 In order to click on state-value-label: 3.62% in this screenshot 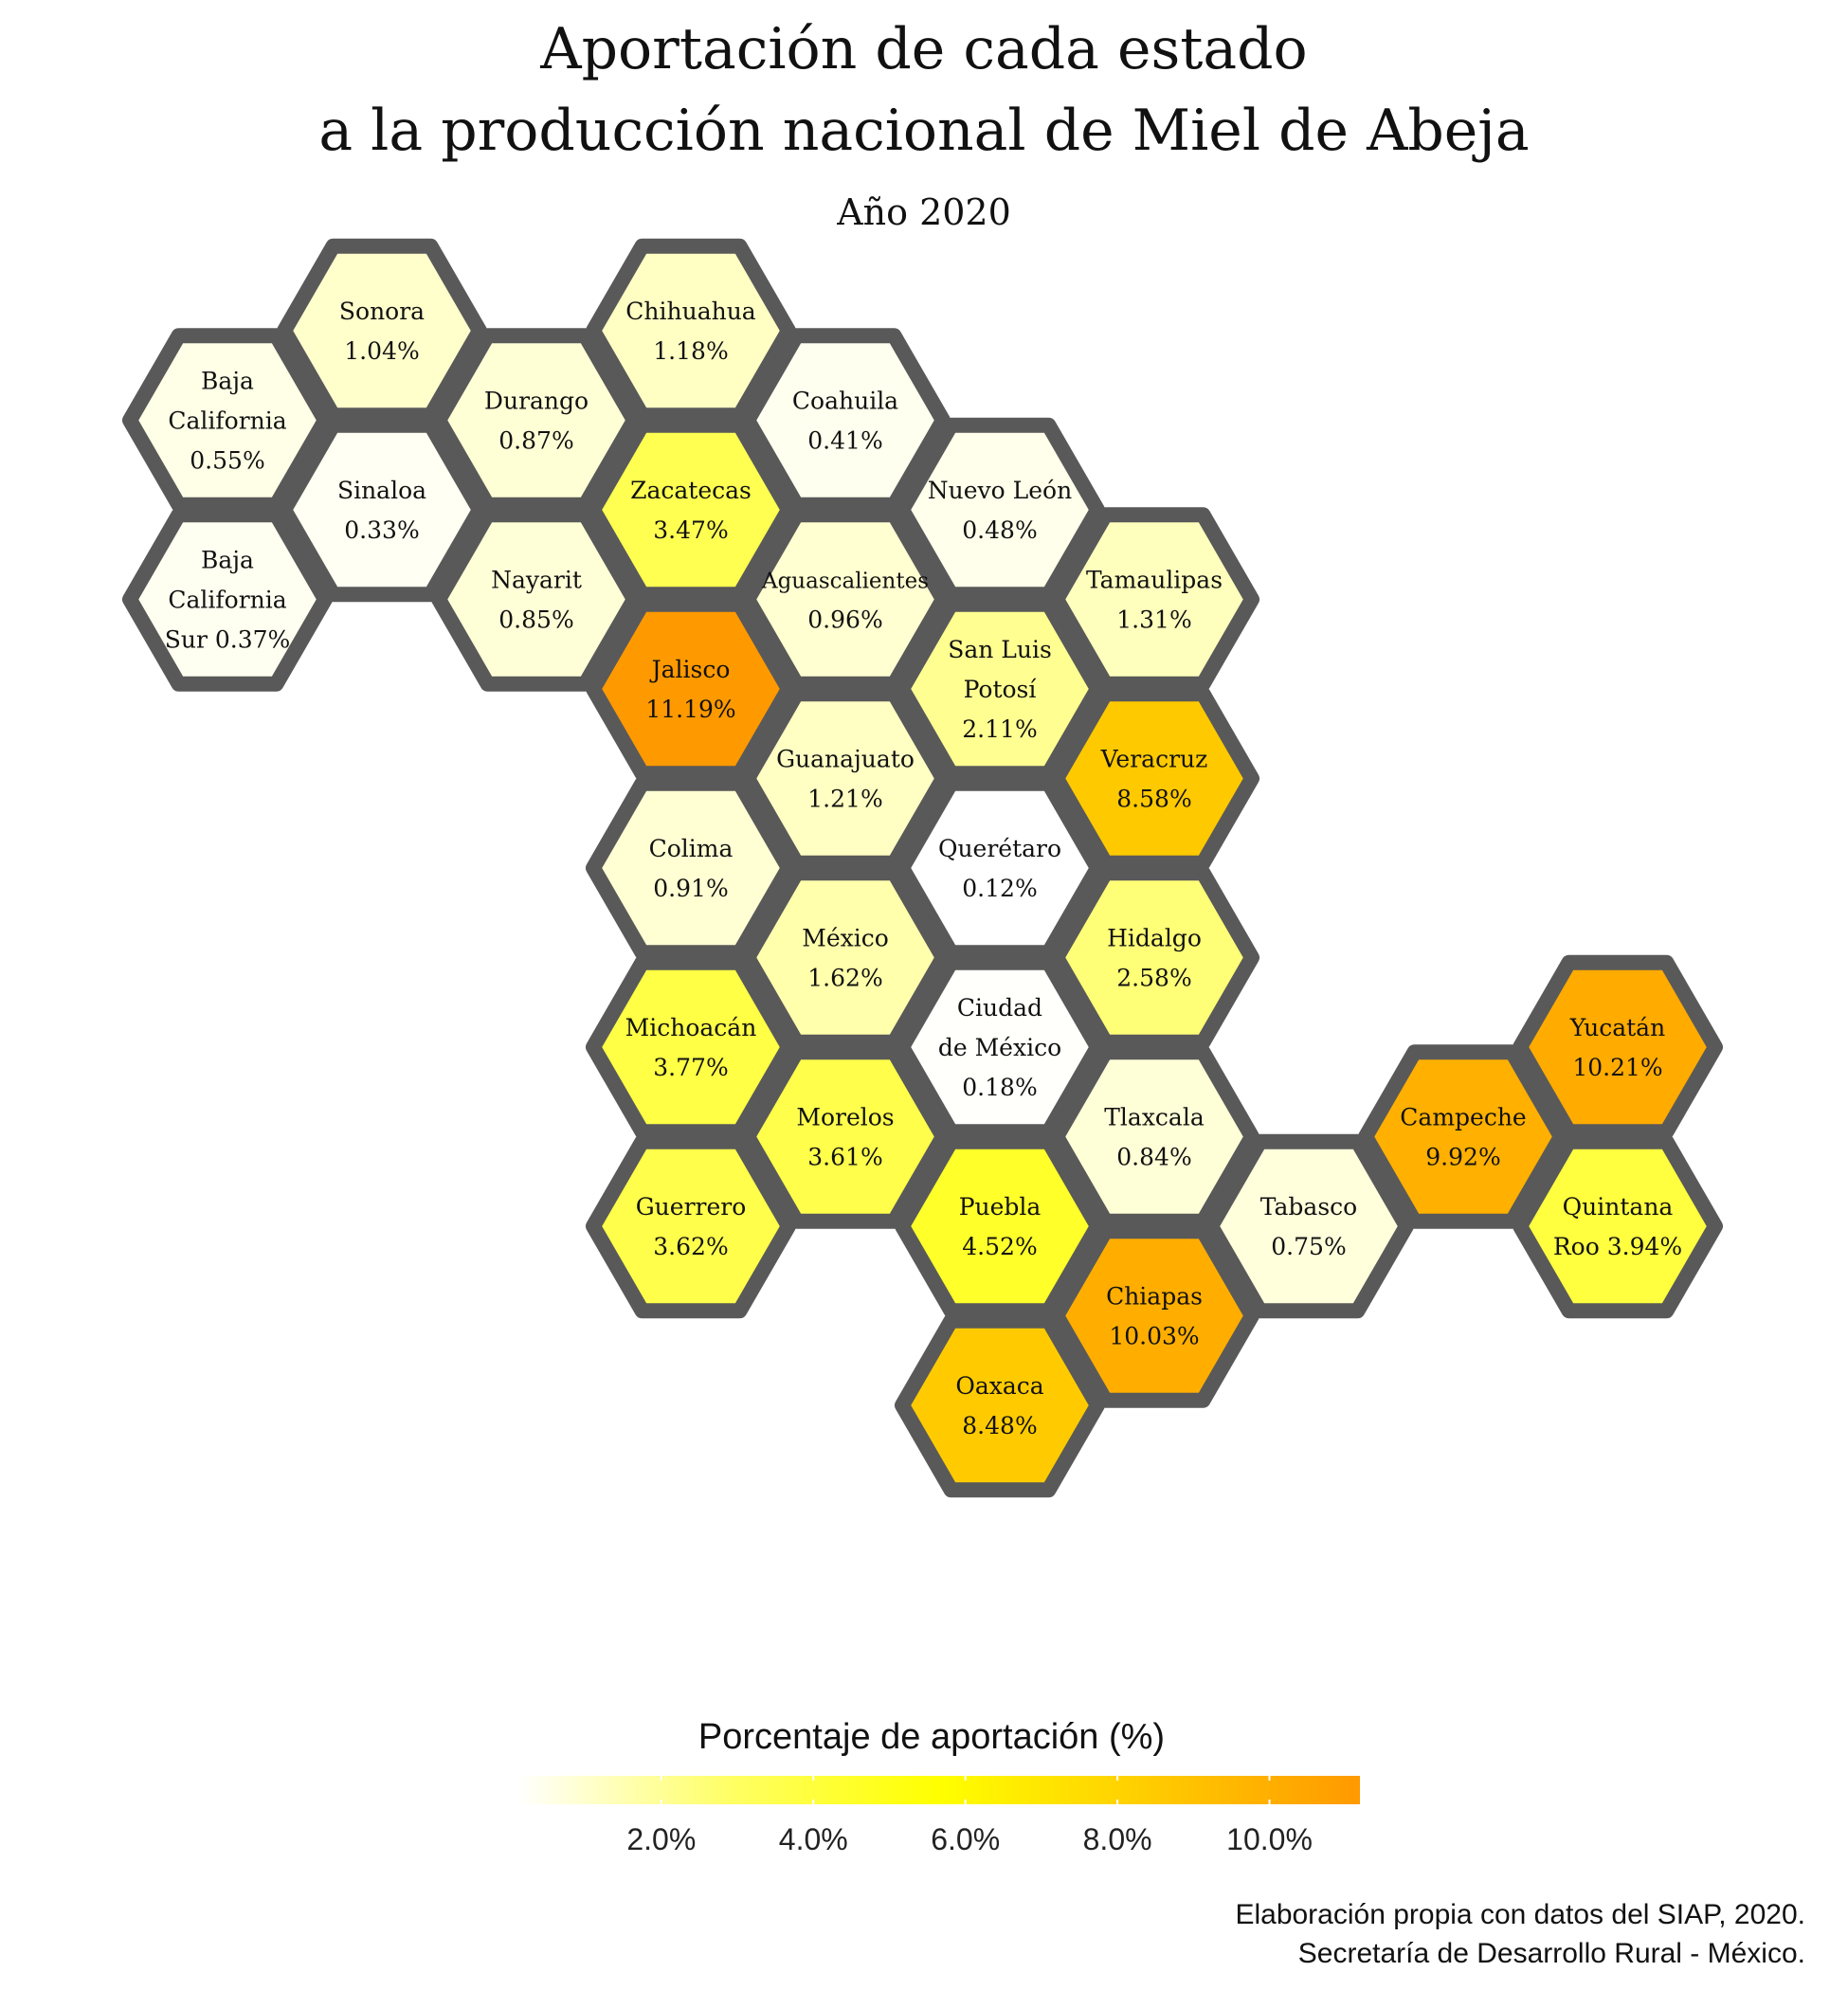, I will do `click(691, 1246)`.